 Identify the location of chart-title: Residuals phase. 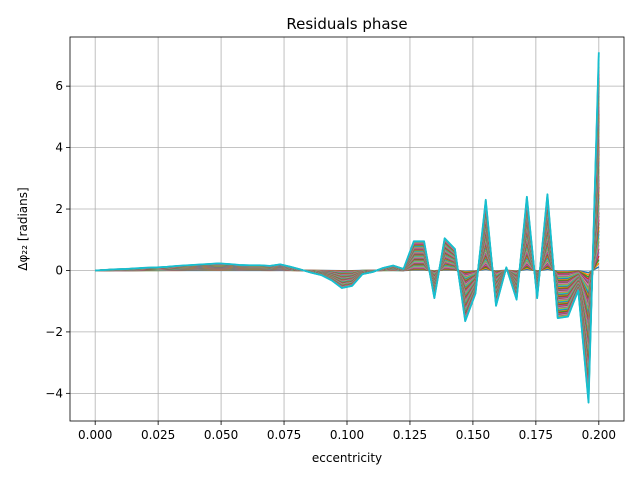
(346, 24).